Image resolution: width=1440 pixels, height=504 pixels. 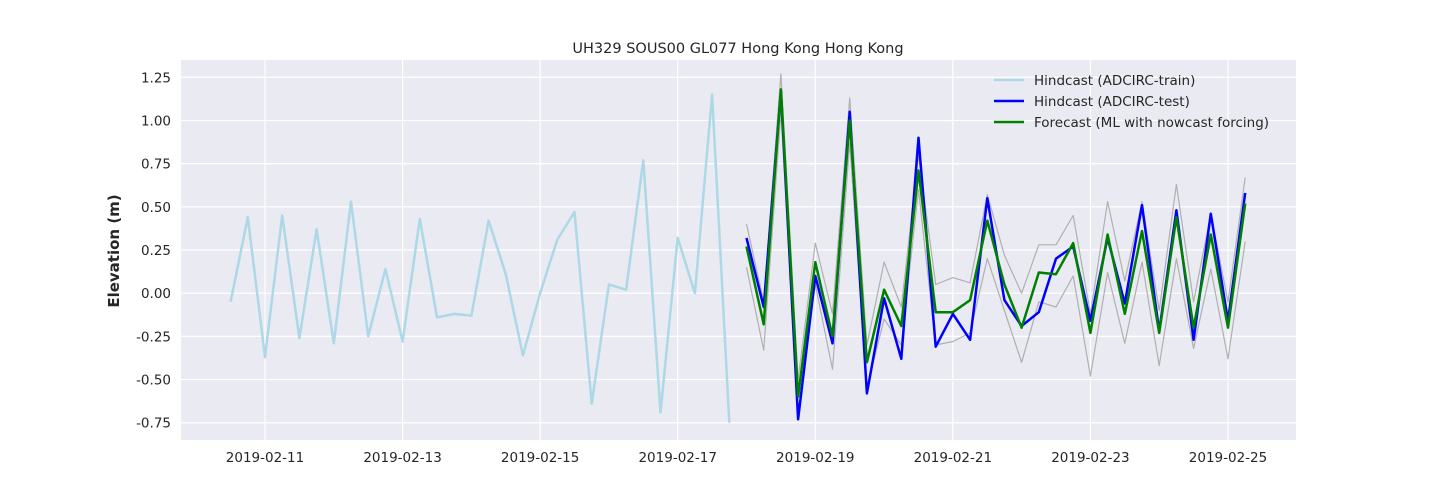 What do you see at coordinates (156, 121) in the screenshot?
I see `y-tick-label: 1.00` at bounding box center [156, 121].